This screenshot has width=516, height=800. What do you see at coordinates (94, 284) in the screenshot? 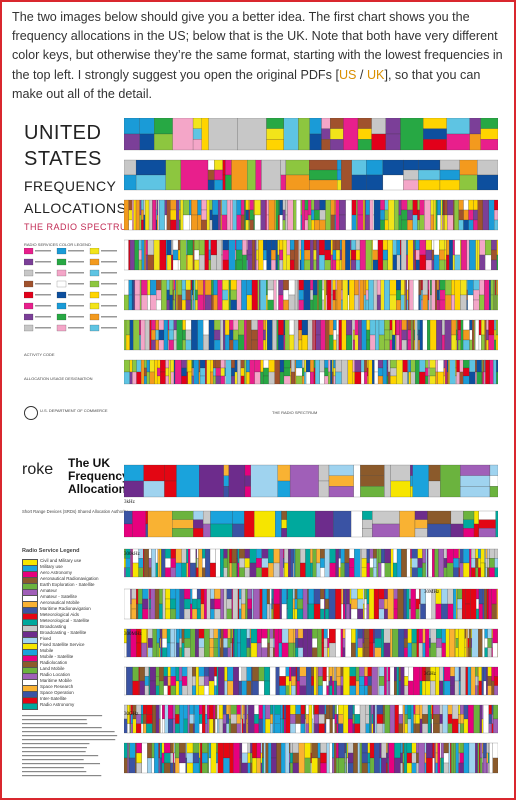
I see `us-legend-swatch` at bounding box center [94, 284].